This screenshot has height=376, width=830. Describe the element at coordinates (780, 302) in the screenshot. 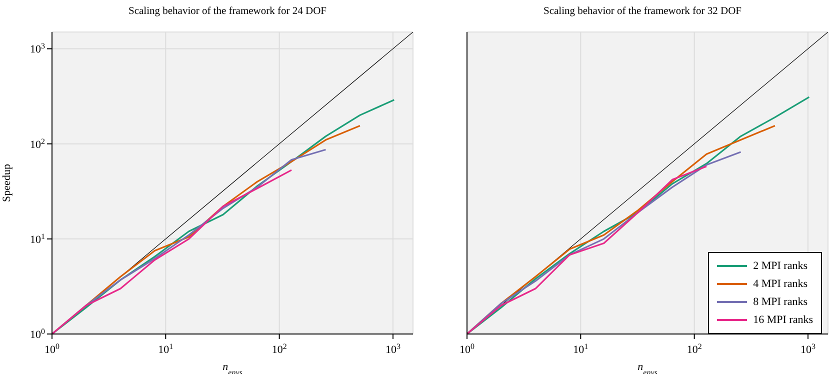

I see `legend-label: 8 MPI ranks` at that location.